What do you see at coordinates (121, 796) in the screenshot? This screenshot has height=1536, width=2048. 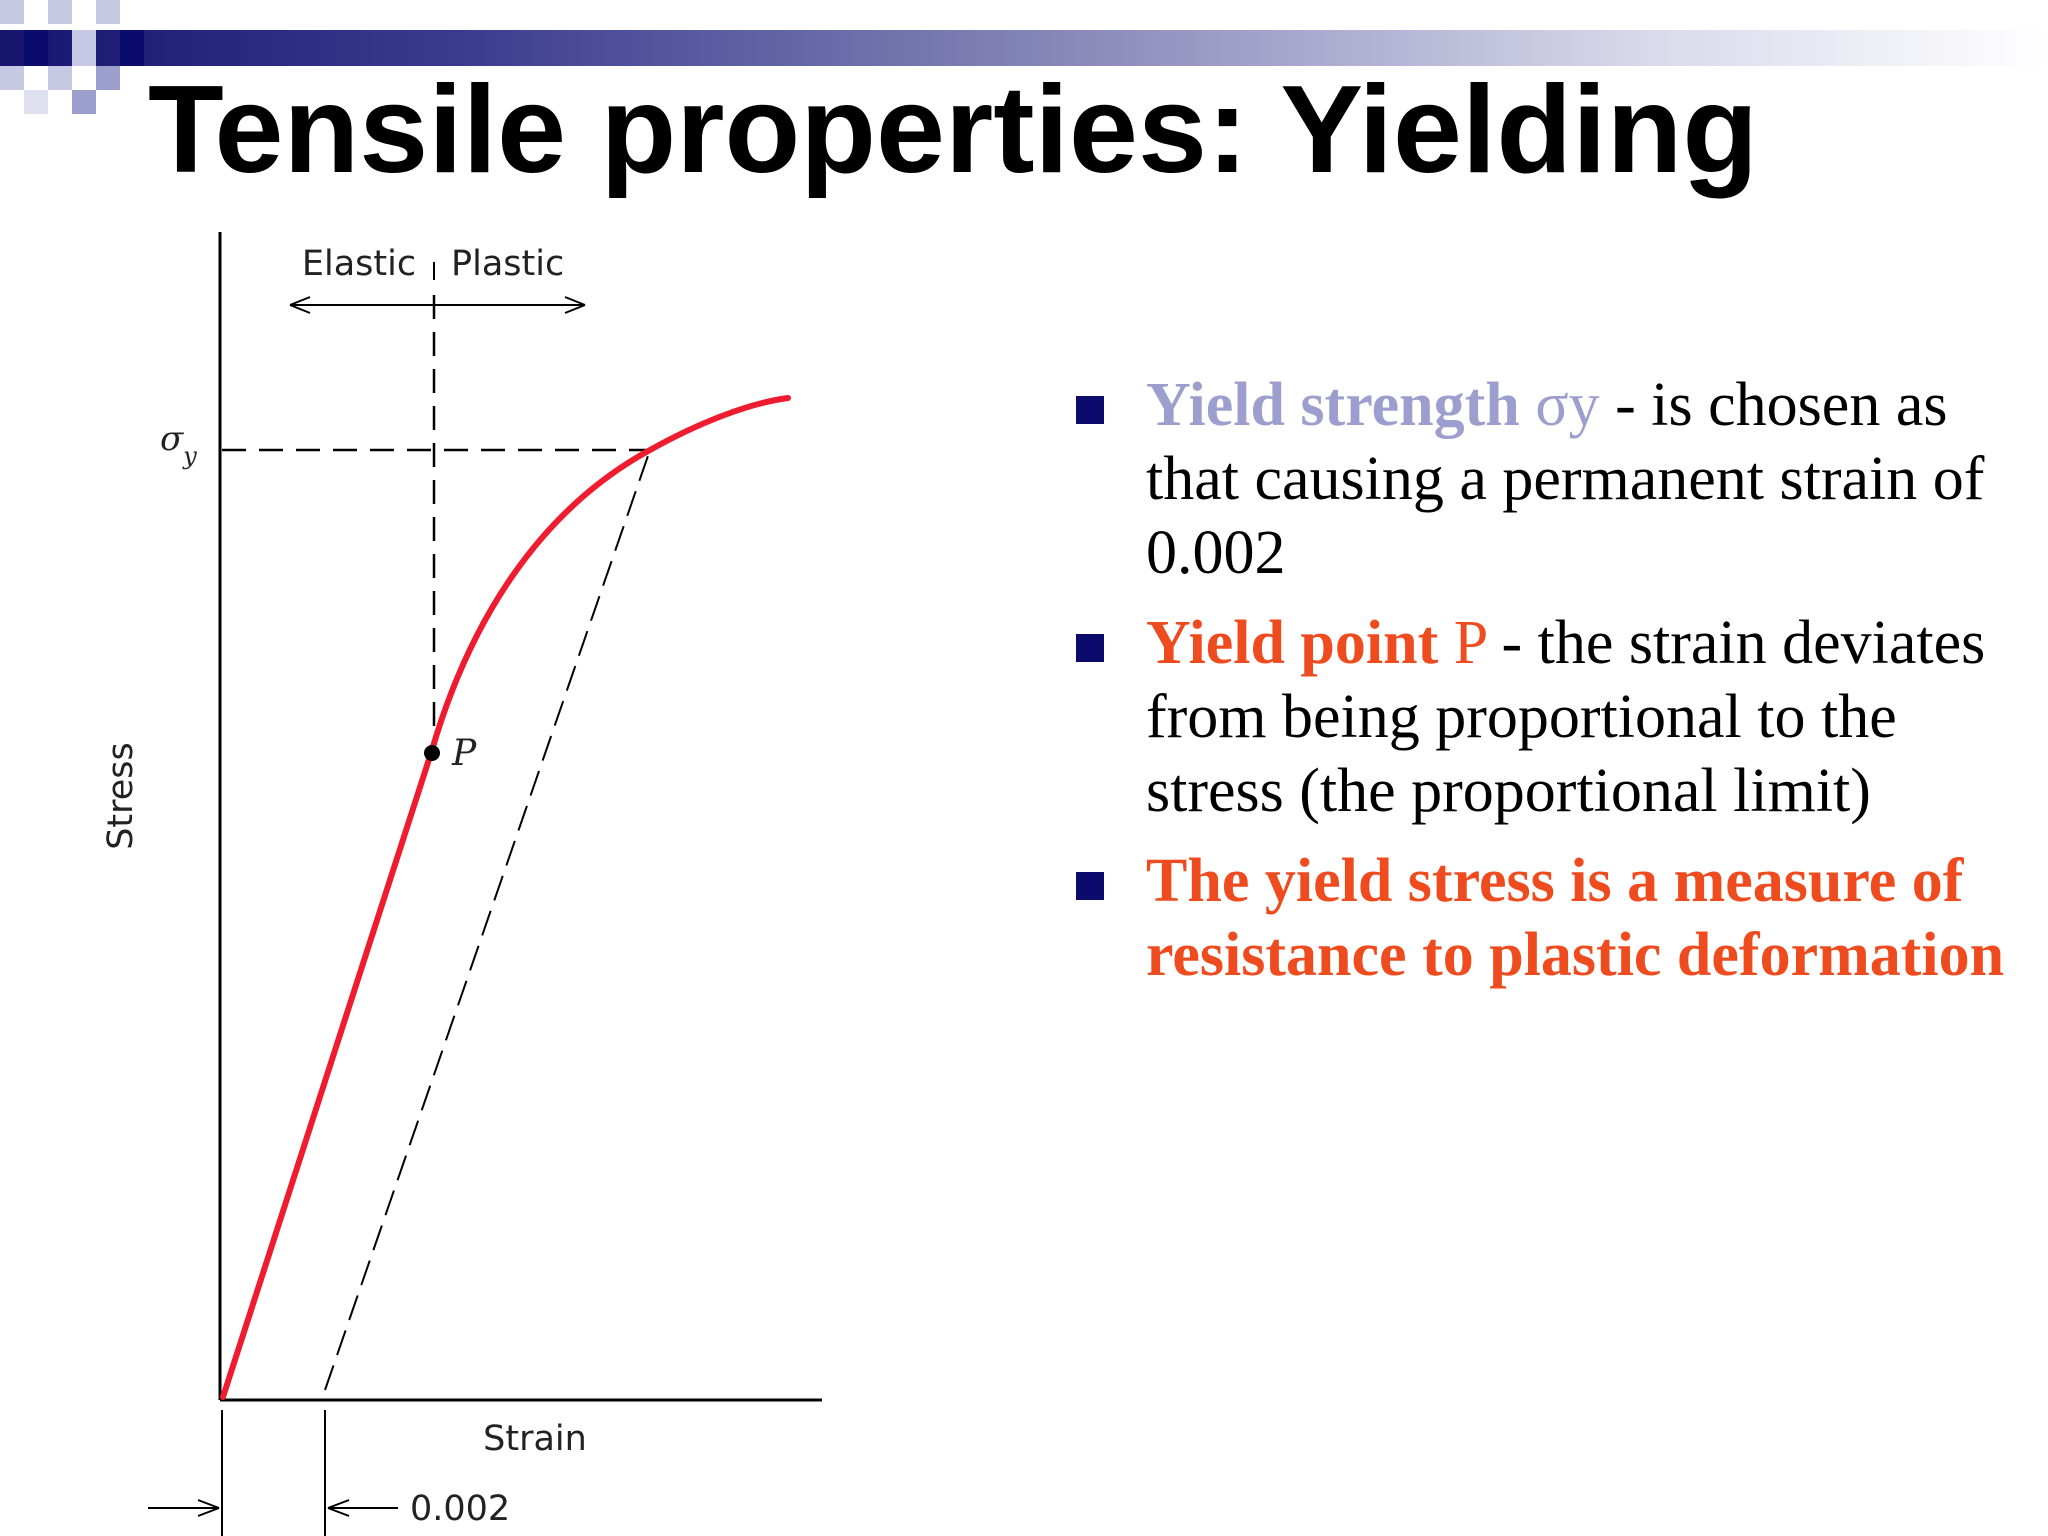 I see `y-axis-label: Stress` at bounding box center [121, 796].